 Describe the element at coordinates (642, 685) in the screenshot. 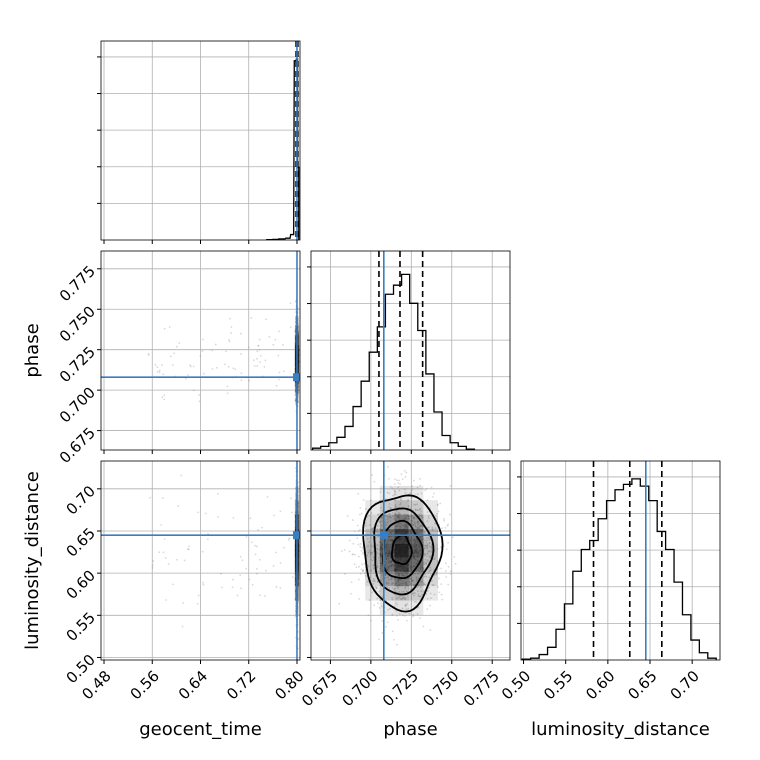

I see `x-tick-label: 0.65` at that location.